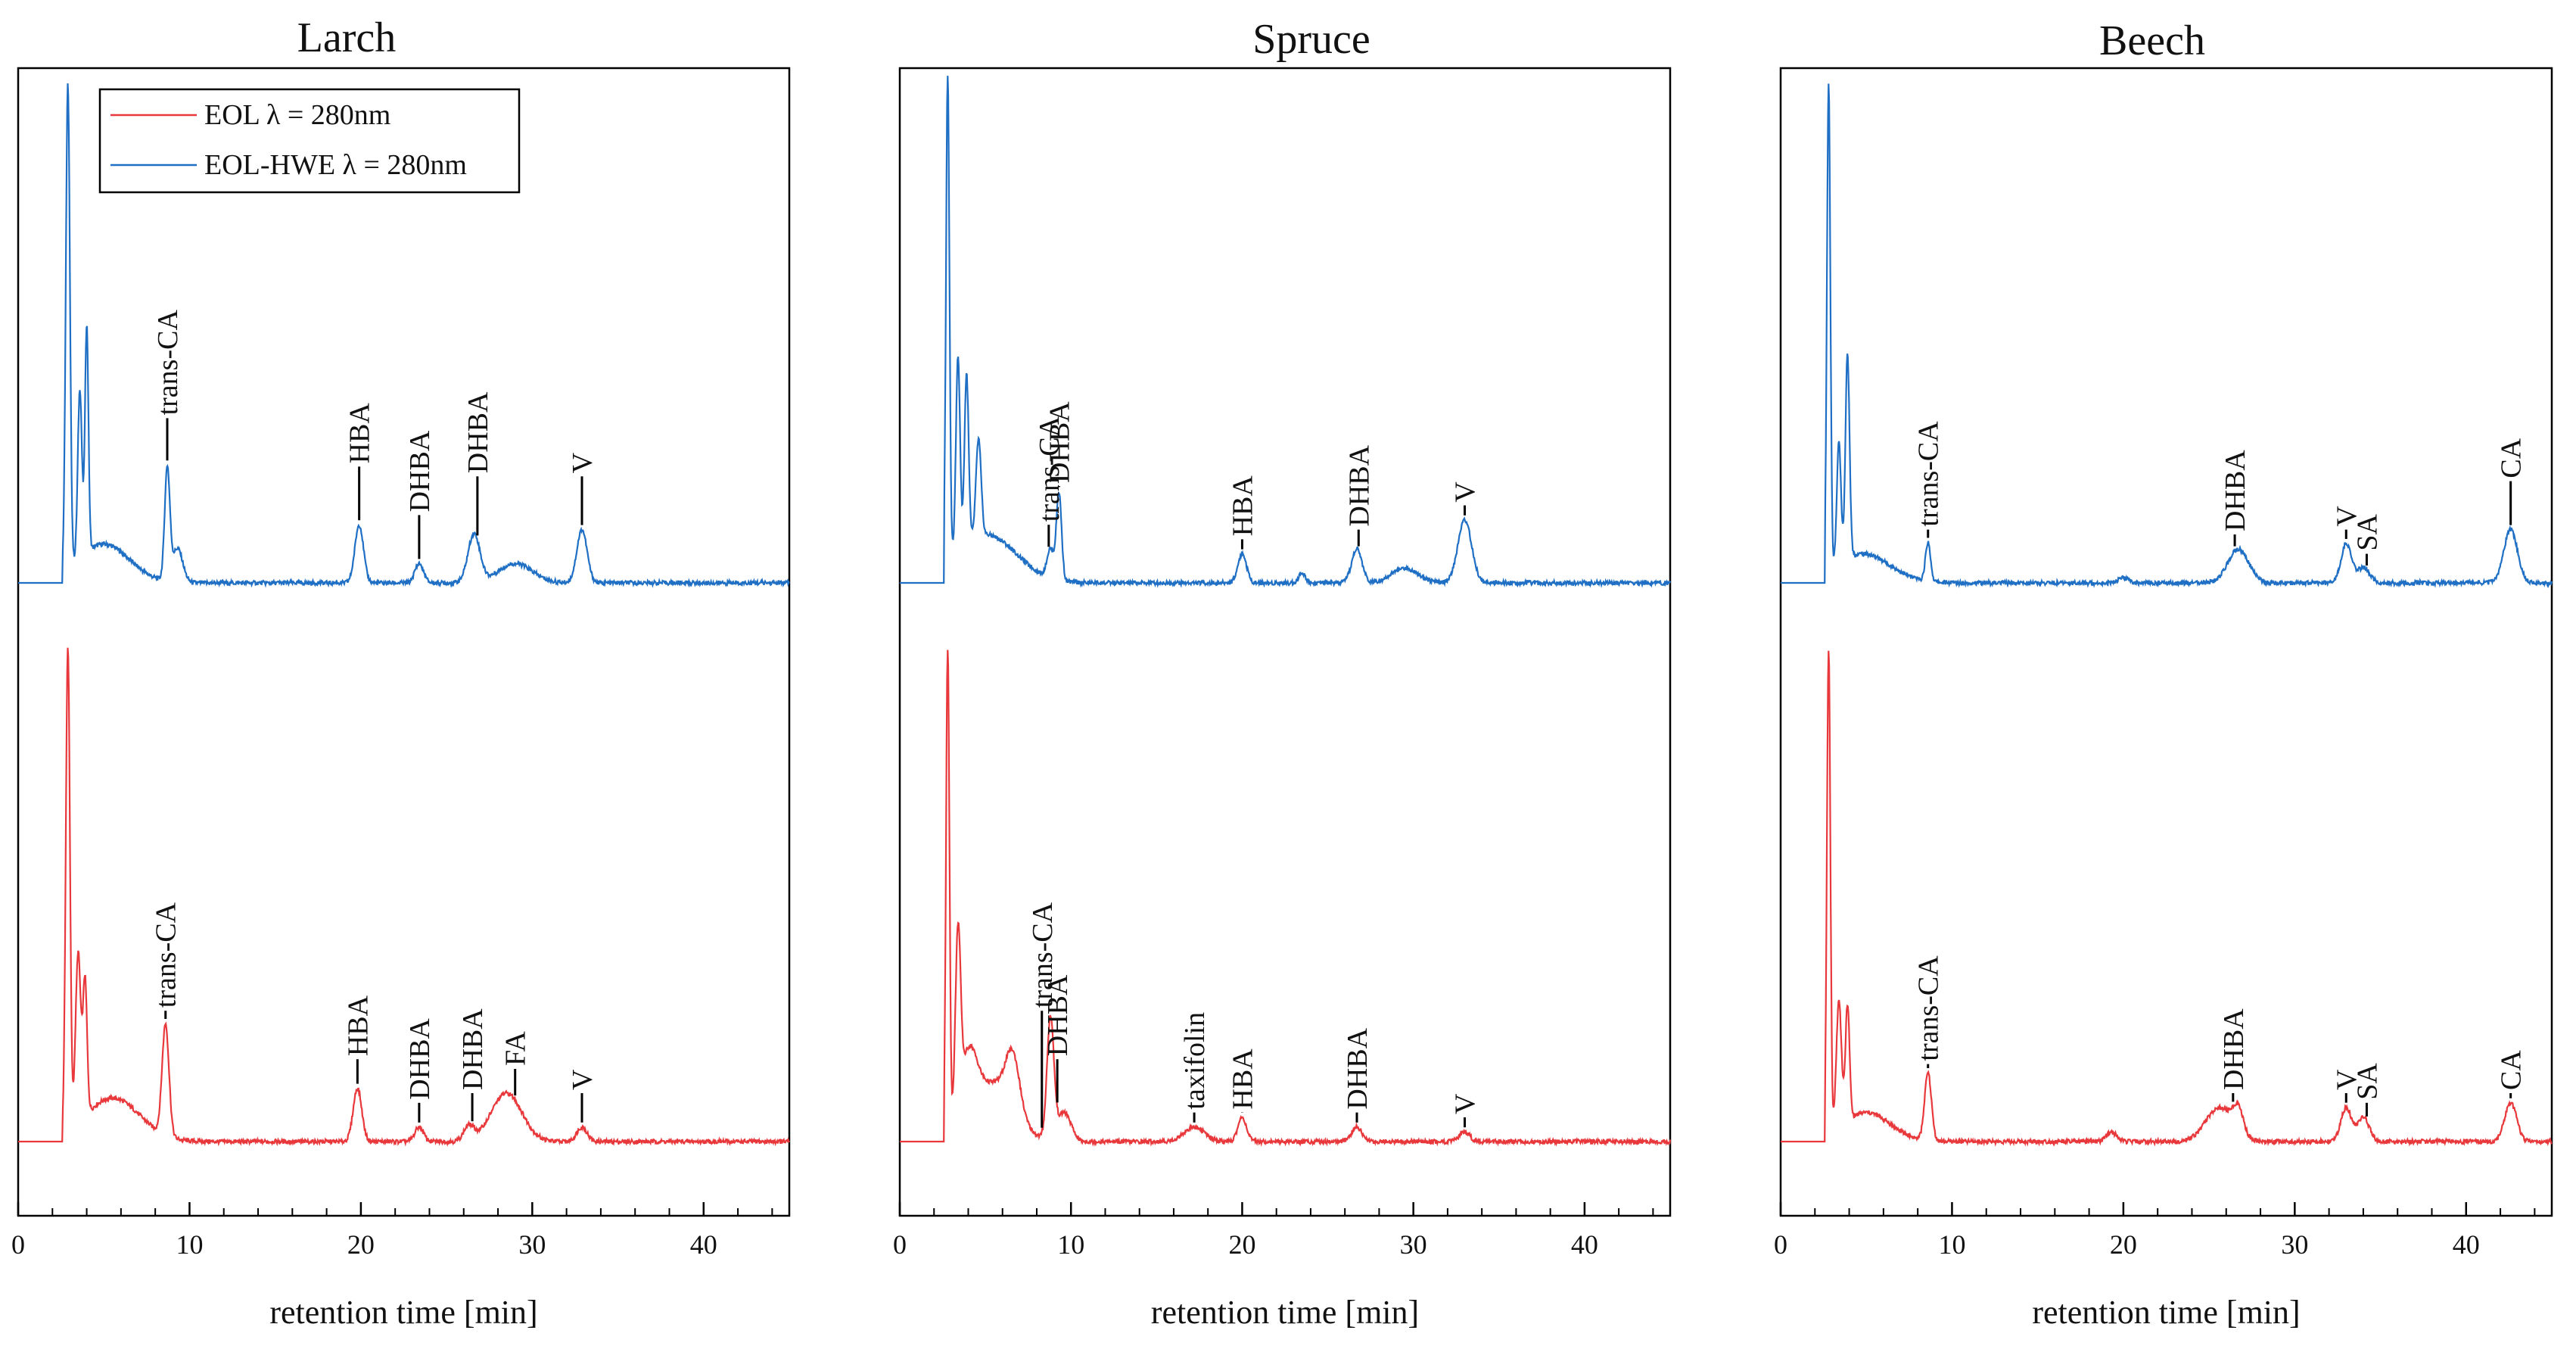 The width and height of the screenshot is (2576, 1349). What do you see at coordinates (297, 115) in the screenshot?
I see `legend-label-eol: EOL λ = 280nm` at bounding box center [297, 115].